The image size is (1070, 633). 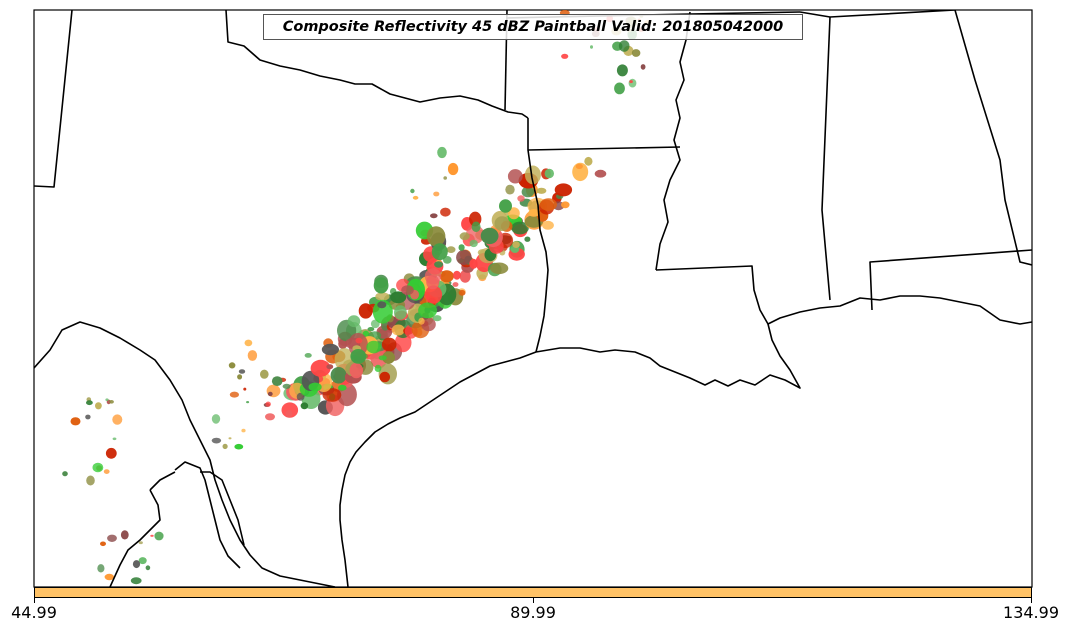 I want to click on colorbar-tick-label-1: 89.99, so click(x=533, y=612).